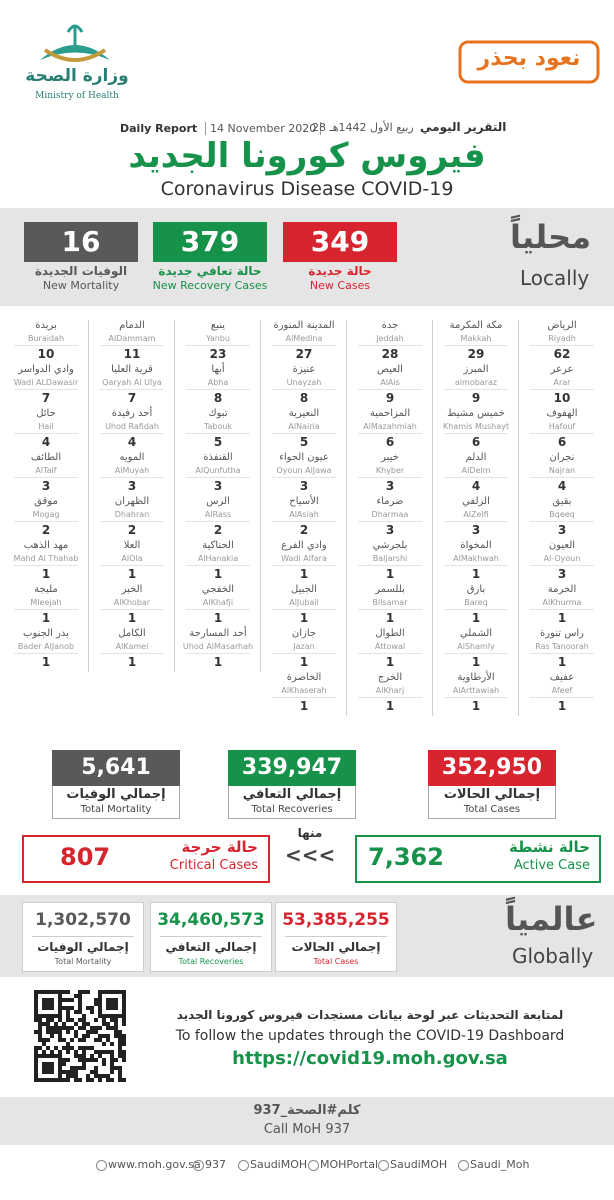 Image resolution: width=614 pixels, height=1200 pixels. Describe the element at coordinates (476, 382) in the screenshot. I see `city-name-en: almobaraz` at that location.